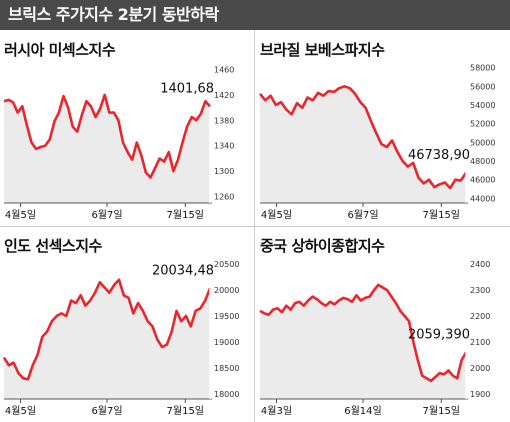  What do you see at coordinates (224, 171) in the screenshot?
I see `y-tick-label: 1300` at bounding box center [224, 171].